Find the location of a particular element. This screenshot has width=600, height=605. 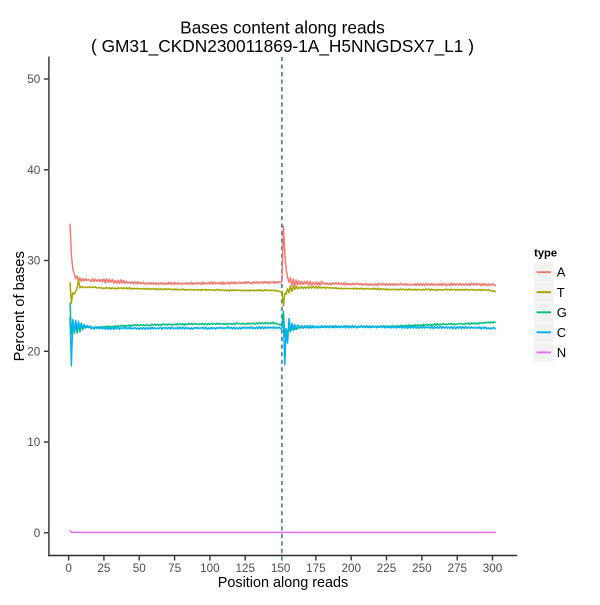

svg-text: G is located at coordinates (562, 312).